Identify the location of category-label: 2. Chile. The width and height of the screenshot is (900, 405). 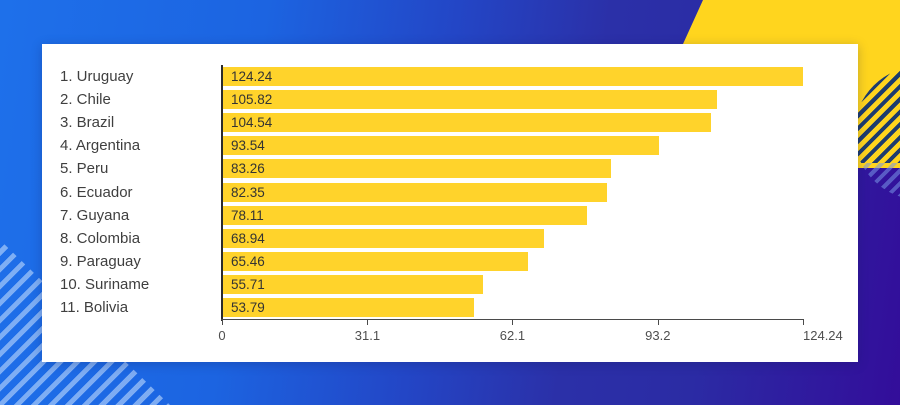
(85, 100).